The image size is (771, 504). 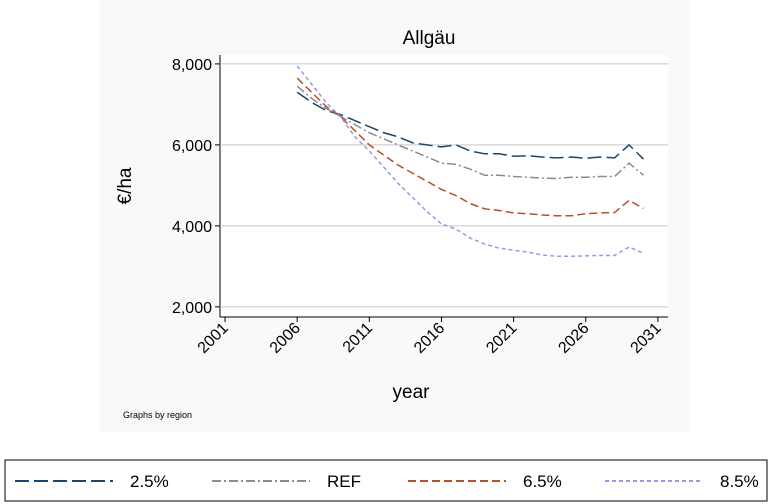 I want to click on y-tick-label: 8,000, so click(x=192, y=65).